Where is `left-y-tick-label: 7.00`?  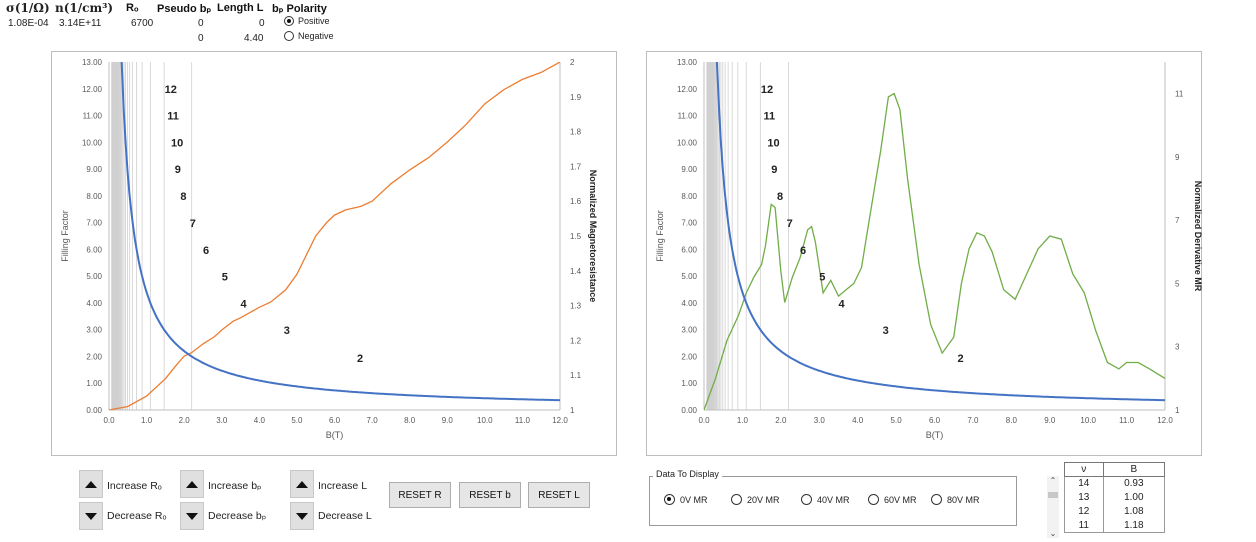 left-y-tick-label: 7.00 is located at coordinates (94, 223).